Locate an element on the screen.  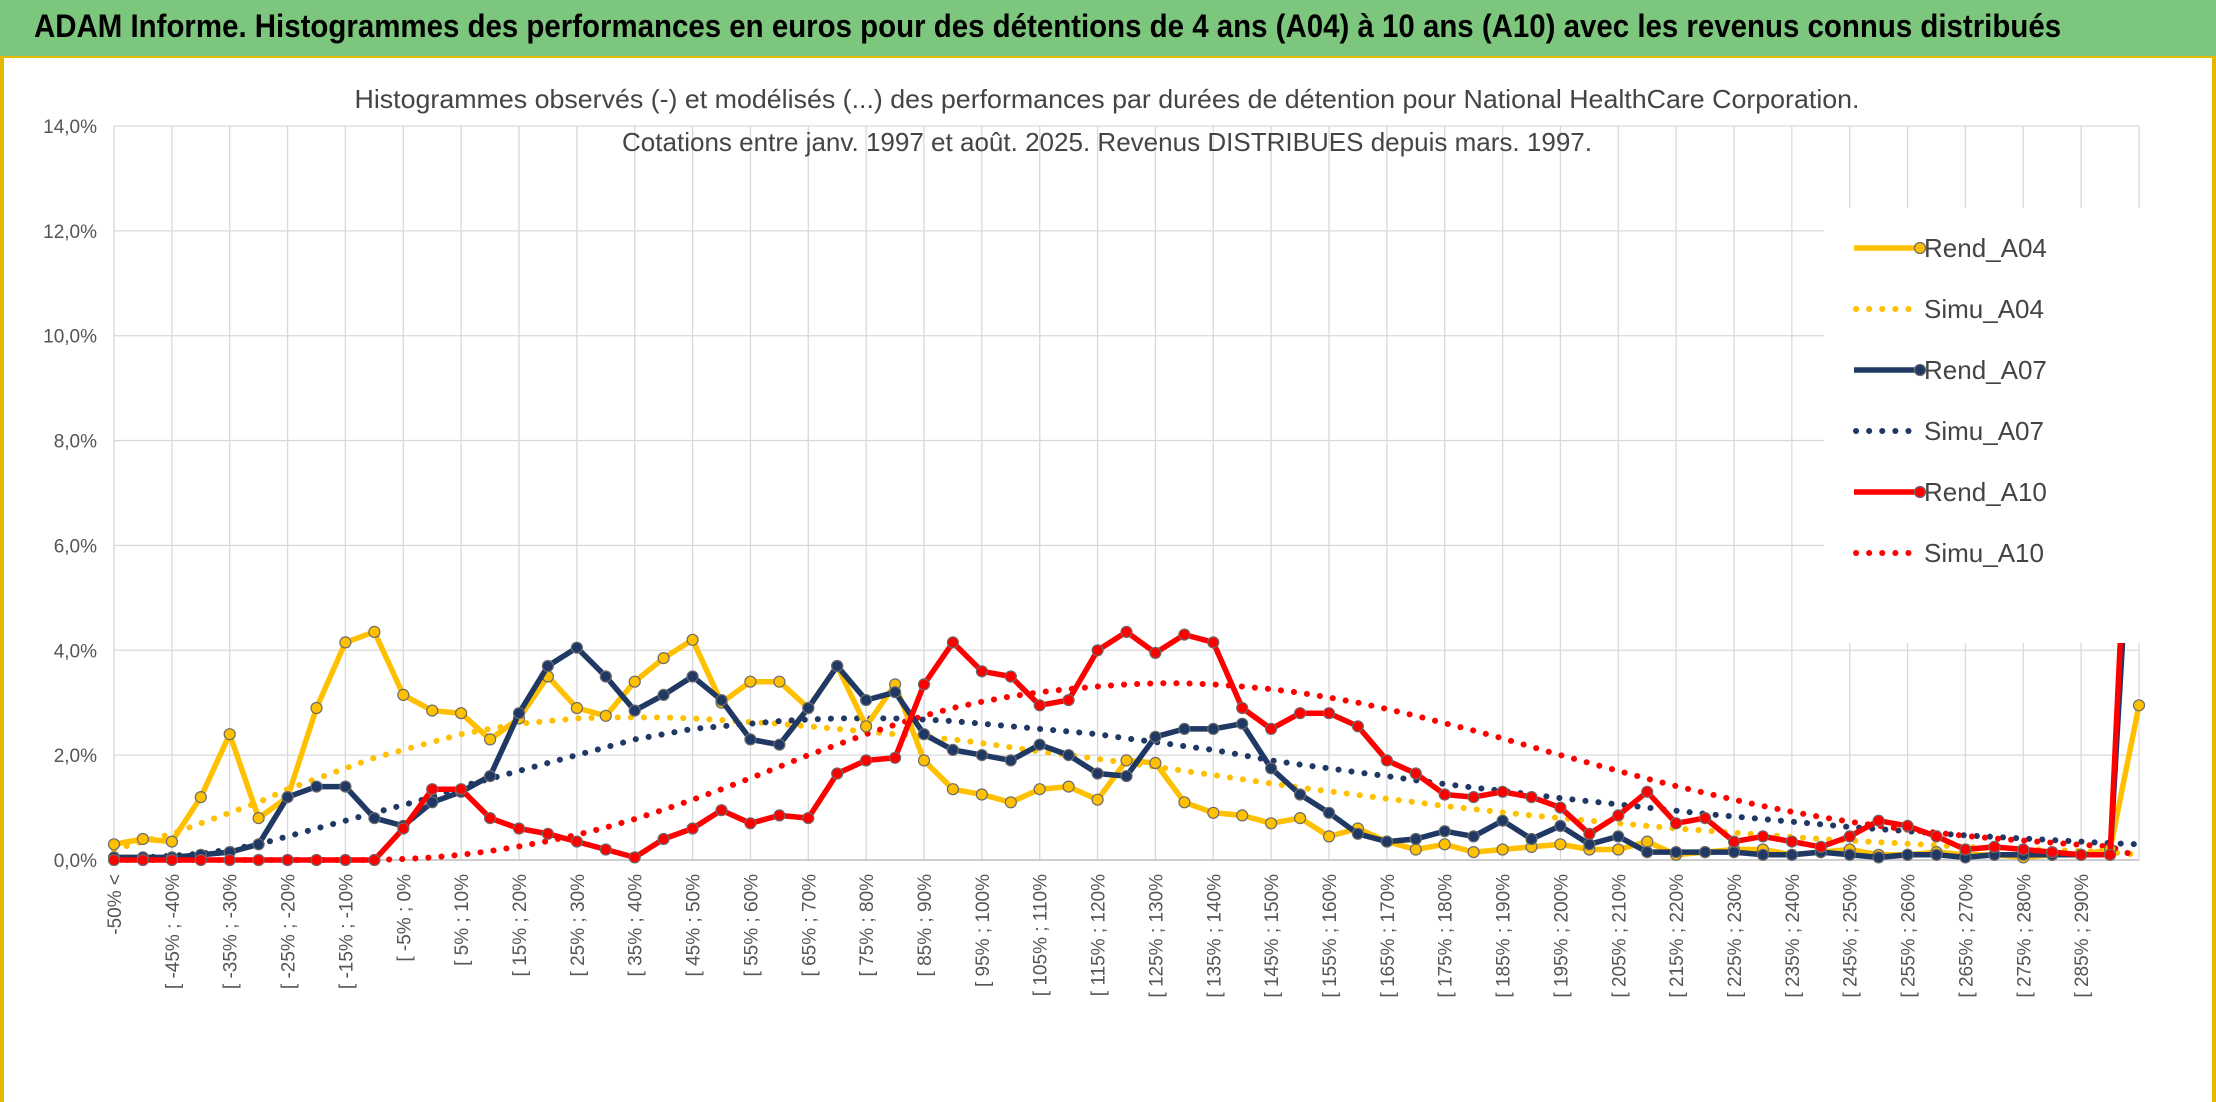
x-tick-label: [ 275% ; 280% is located at coordinates (2024, 936).